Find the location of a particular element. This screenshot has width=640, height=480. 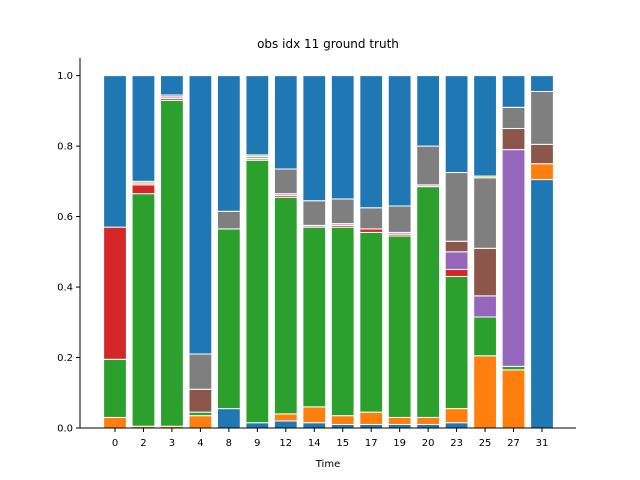

x-tick-label: 23 is located at coordinates (456, 443).